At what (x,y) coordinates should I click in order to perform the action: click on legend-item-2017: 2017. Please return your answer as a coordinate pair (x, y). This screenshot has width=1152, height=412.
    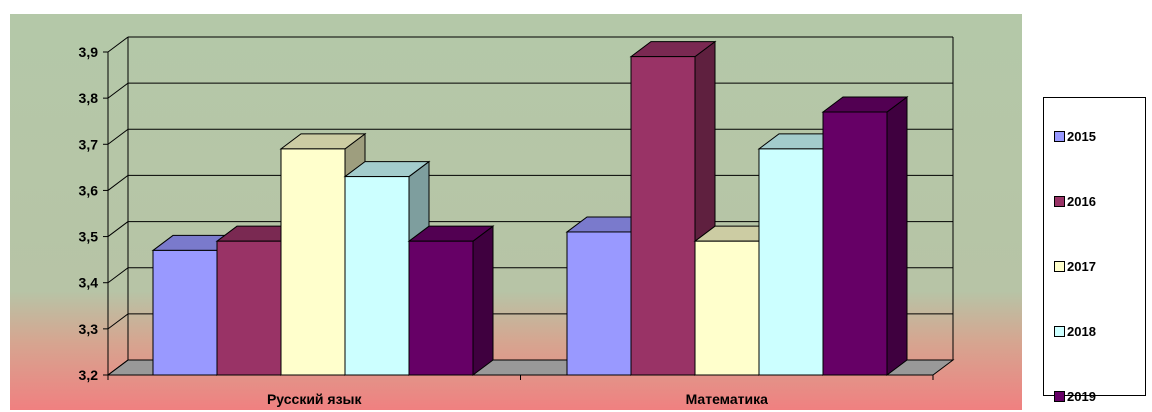
    Looking at the image, I should click on (1075, 266).